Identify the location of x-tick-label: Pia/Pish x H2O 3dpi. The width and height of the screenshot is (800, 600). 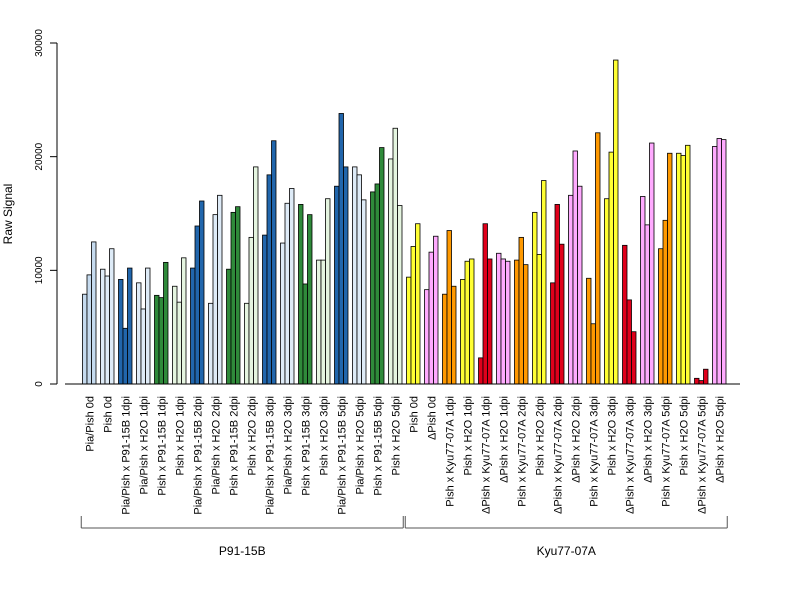
(288, 445).